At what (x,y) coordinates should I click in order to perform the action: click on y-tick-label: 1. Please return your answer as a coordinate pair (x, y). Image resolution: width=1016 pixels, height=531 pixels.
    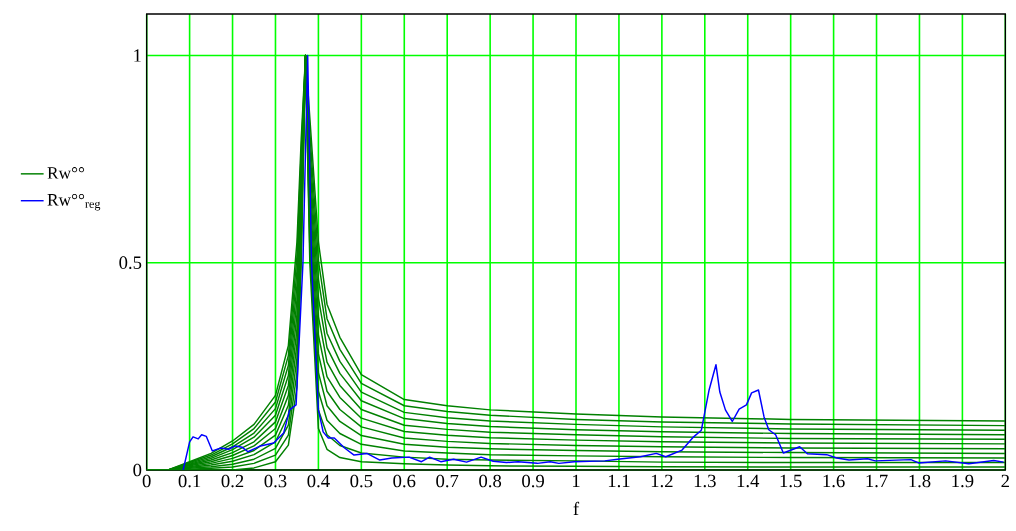
    Looking at the image, I should click on (137, 55).